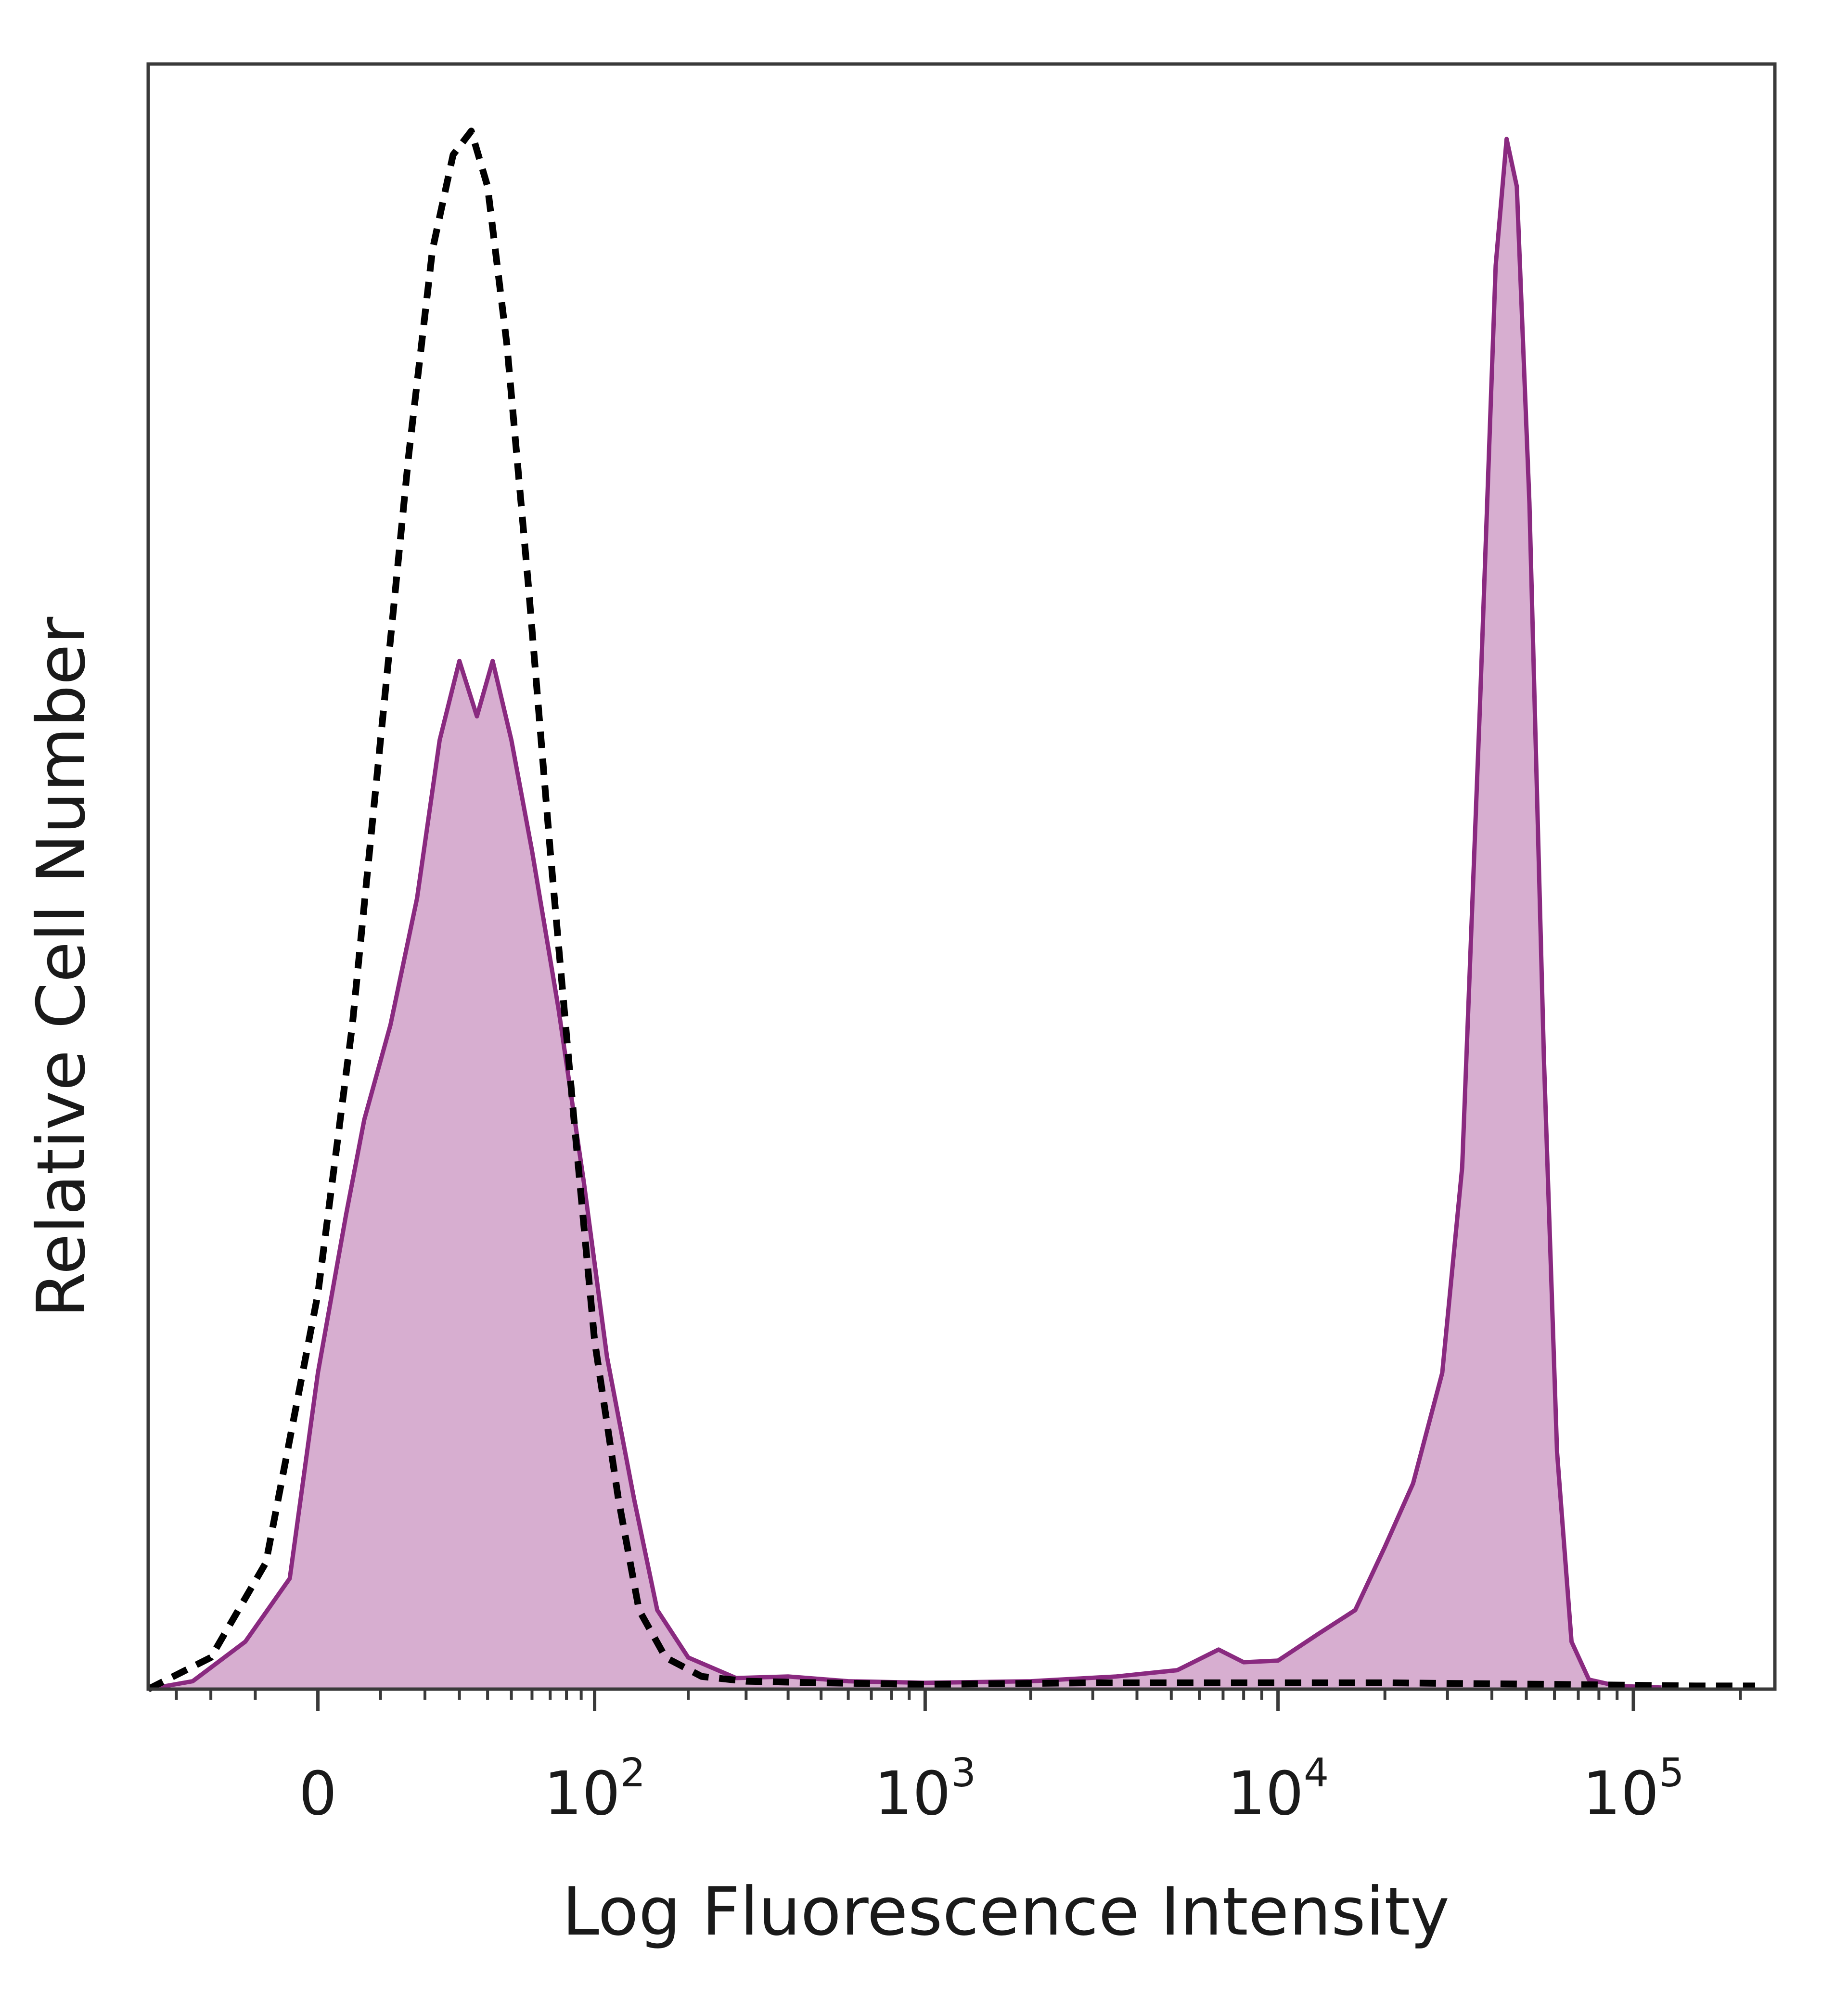 The image size is (1848, 2000). What do you see at coordinates (61, 967) in the screenshot?
I see `y-axis-label: Relative Cell Number` at bounding box center [61, 967].